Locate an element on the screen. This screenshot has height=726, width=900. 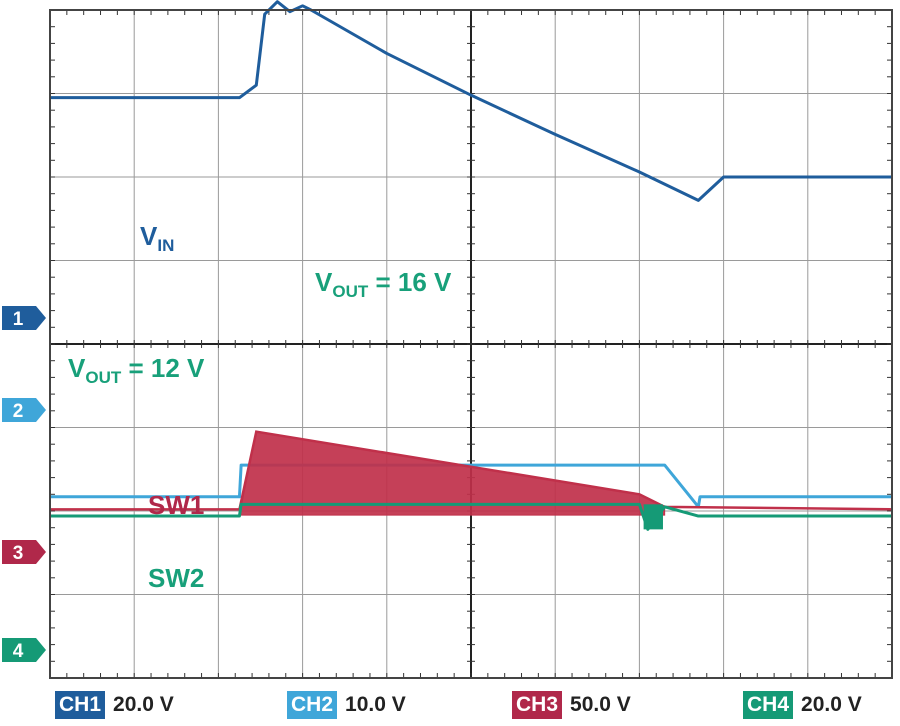
channel-marker-label: 2 is located at coordinates (18, 411).